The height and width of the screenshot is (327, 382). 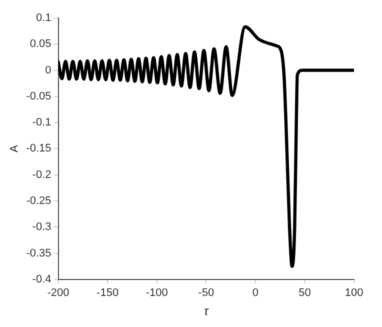 What do you see at coordinates (42, 122) in the screenshot?
I see `y-tick-label: -0.1` at bounding box center [42, 122].